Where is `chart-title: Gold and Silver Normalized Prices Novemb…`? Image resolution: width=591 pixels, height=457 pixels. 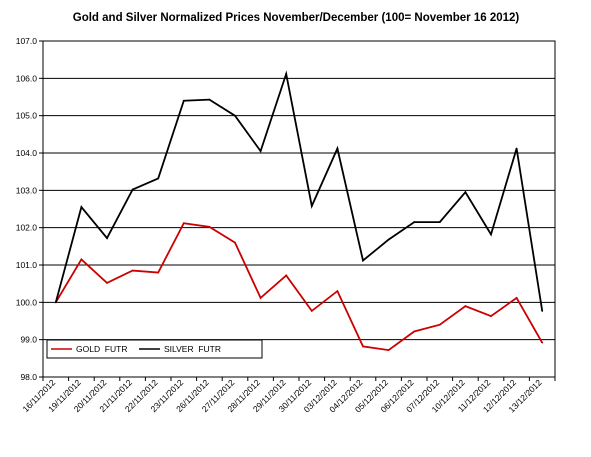 chart-title: Gold and Silver Normalized Prices Novemb… is located at coordinates (296, 18).